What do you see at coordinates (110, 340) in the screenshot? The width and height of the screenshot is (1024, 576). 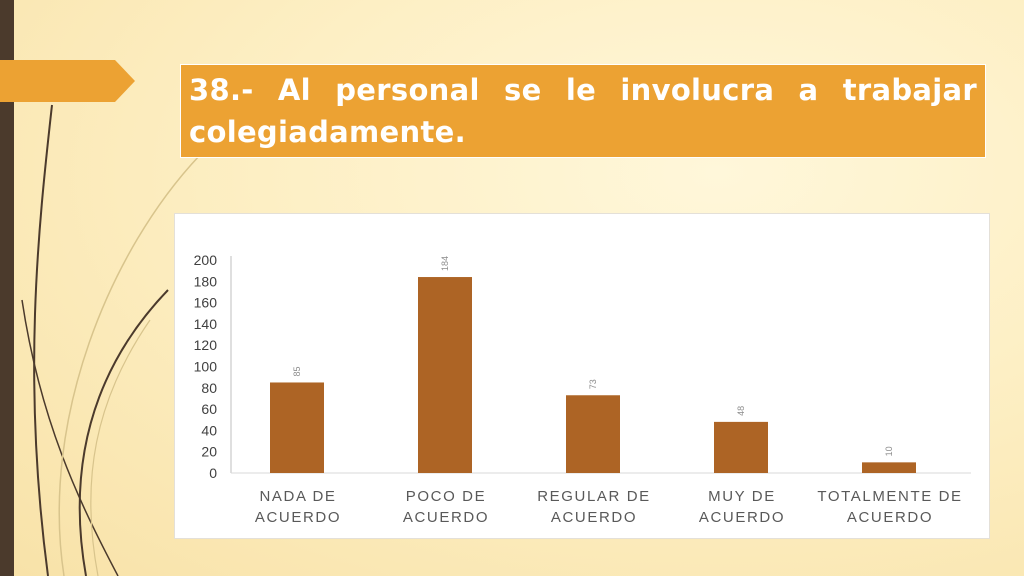 I see `decorative-curves` at bounding box center [110, 340].